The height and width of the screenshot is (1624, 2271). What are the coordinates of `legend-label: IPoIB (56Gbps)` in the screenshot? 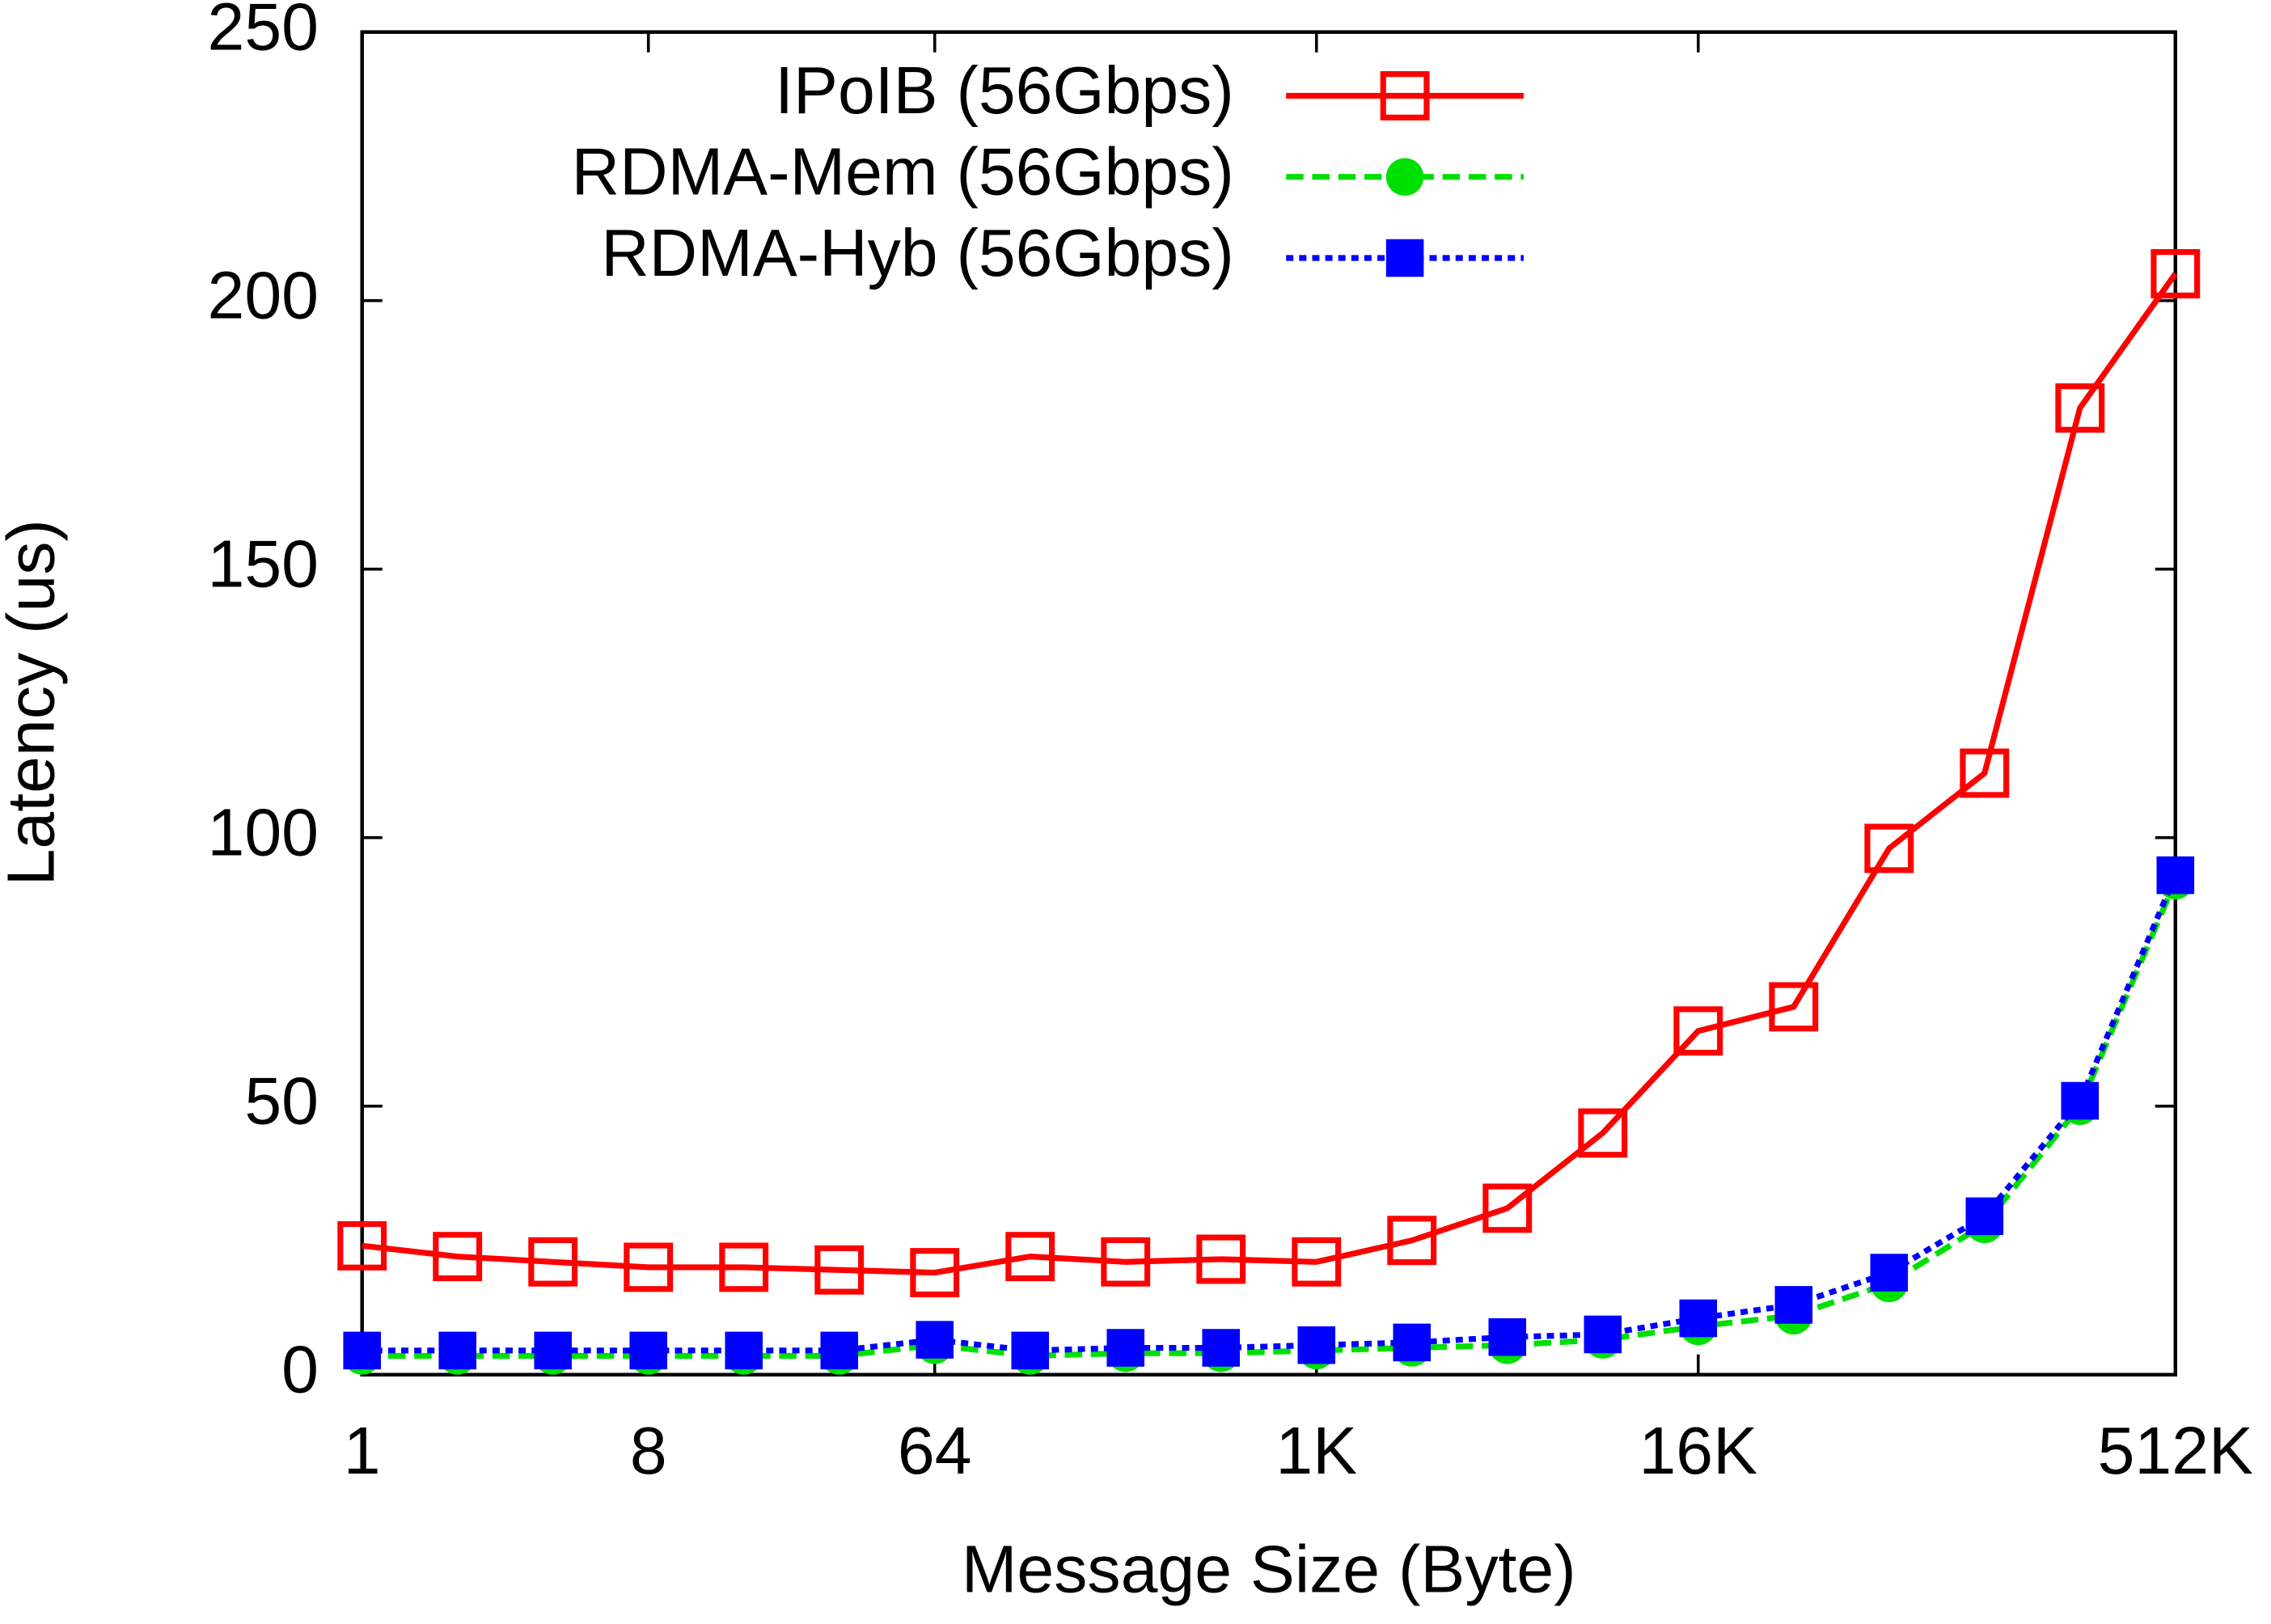 It's located at (1004, 90).